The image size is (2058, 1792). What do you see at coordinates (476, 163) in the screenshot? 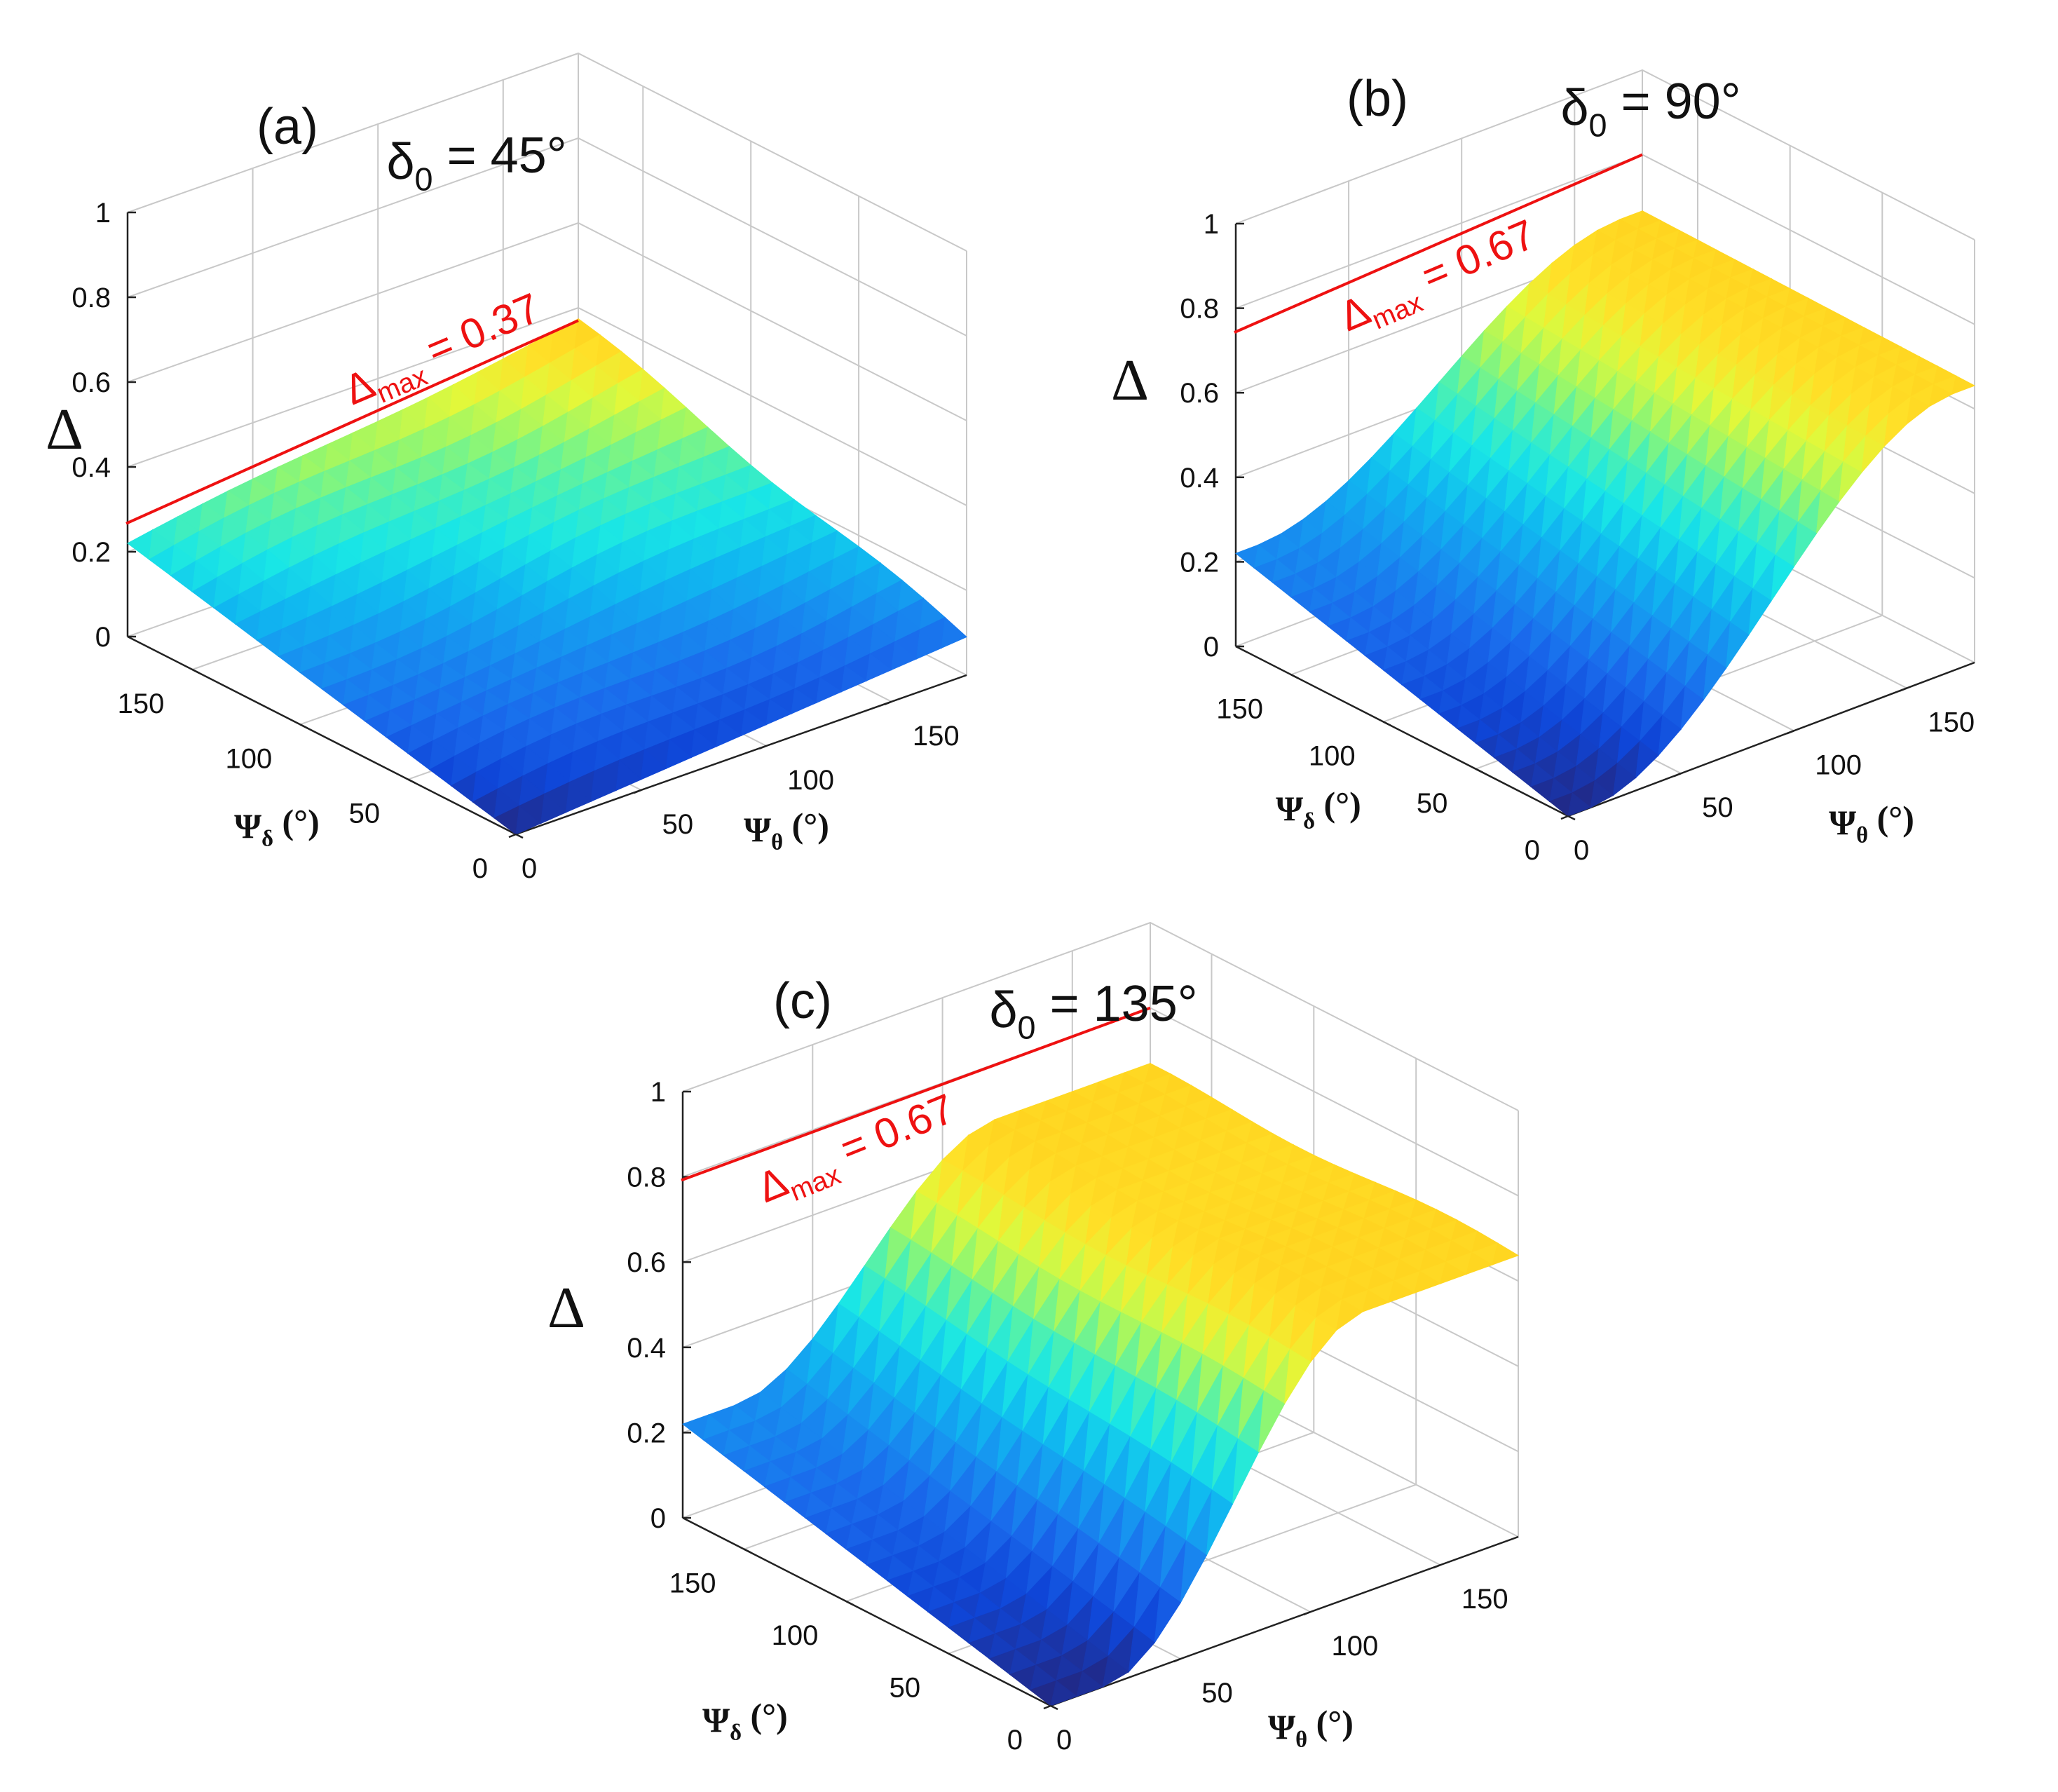
I see `chart-title: δ0 = 45°` at bounding box center [476, 163].